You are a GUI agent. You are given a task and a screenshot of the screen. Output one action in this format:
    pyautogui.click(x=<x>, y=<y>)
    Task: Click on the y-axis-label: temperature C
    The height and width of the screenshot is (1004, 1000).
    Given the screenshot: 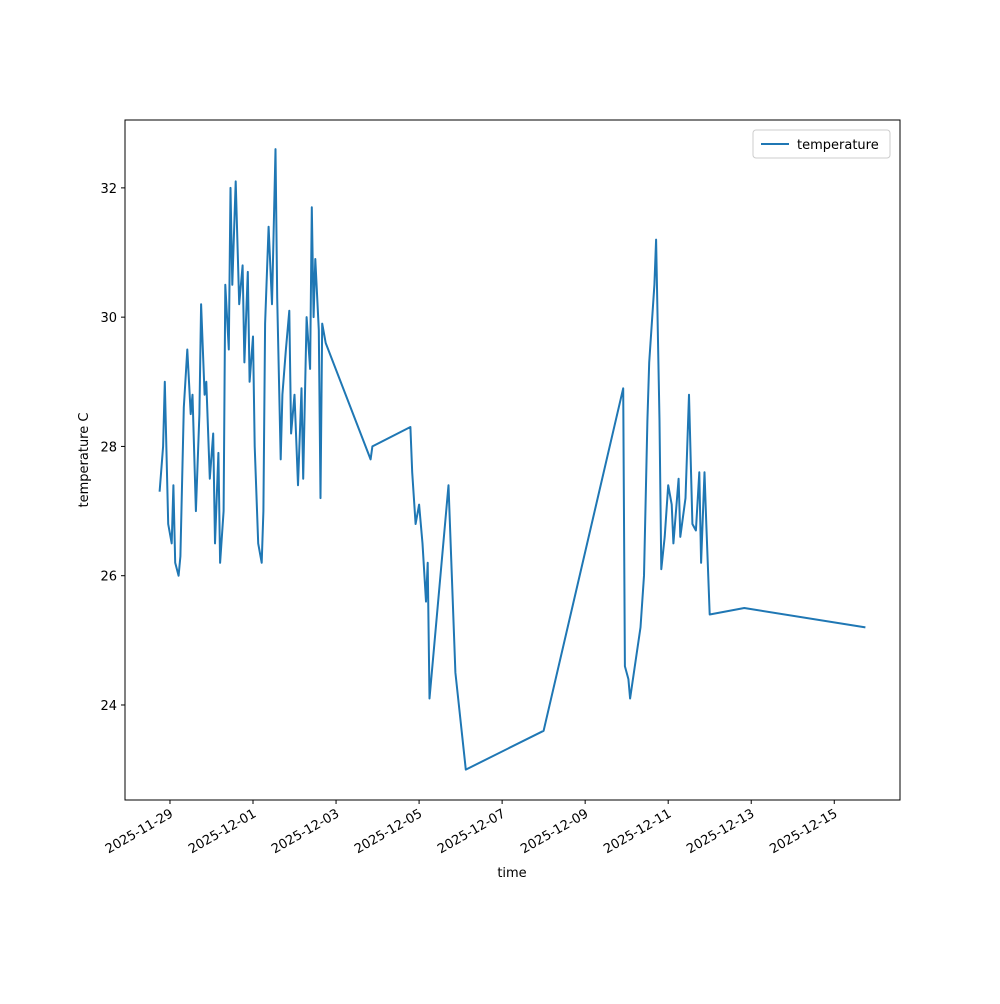 What is the action you would take?
    pyautogui.click(x=84, y=460)
    